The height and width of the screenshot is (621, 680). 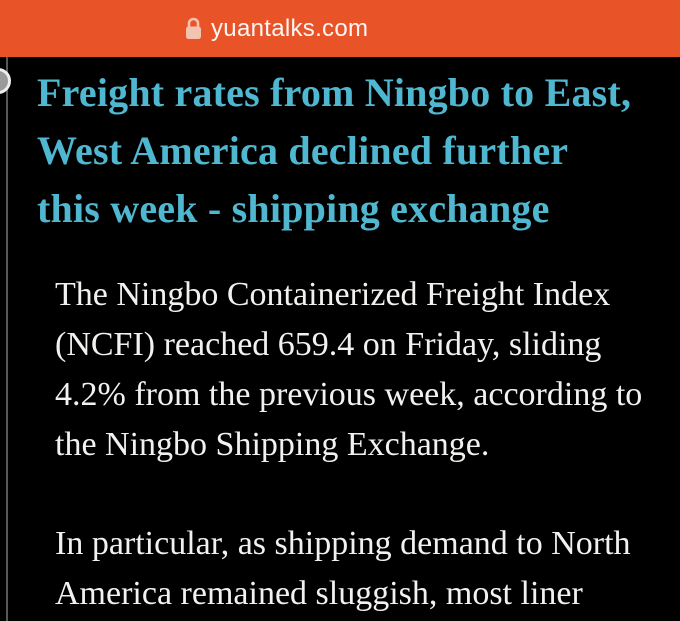 I want to click on page-edge-divider, so click(x=7, y=339).